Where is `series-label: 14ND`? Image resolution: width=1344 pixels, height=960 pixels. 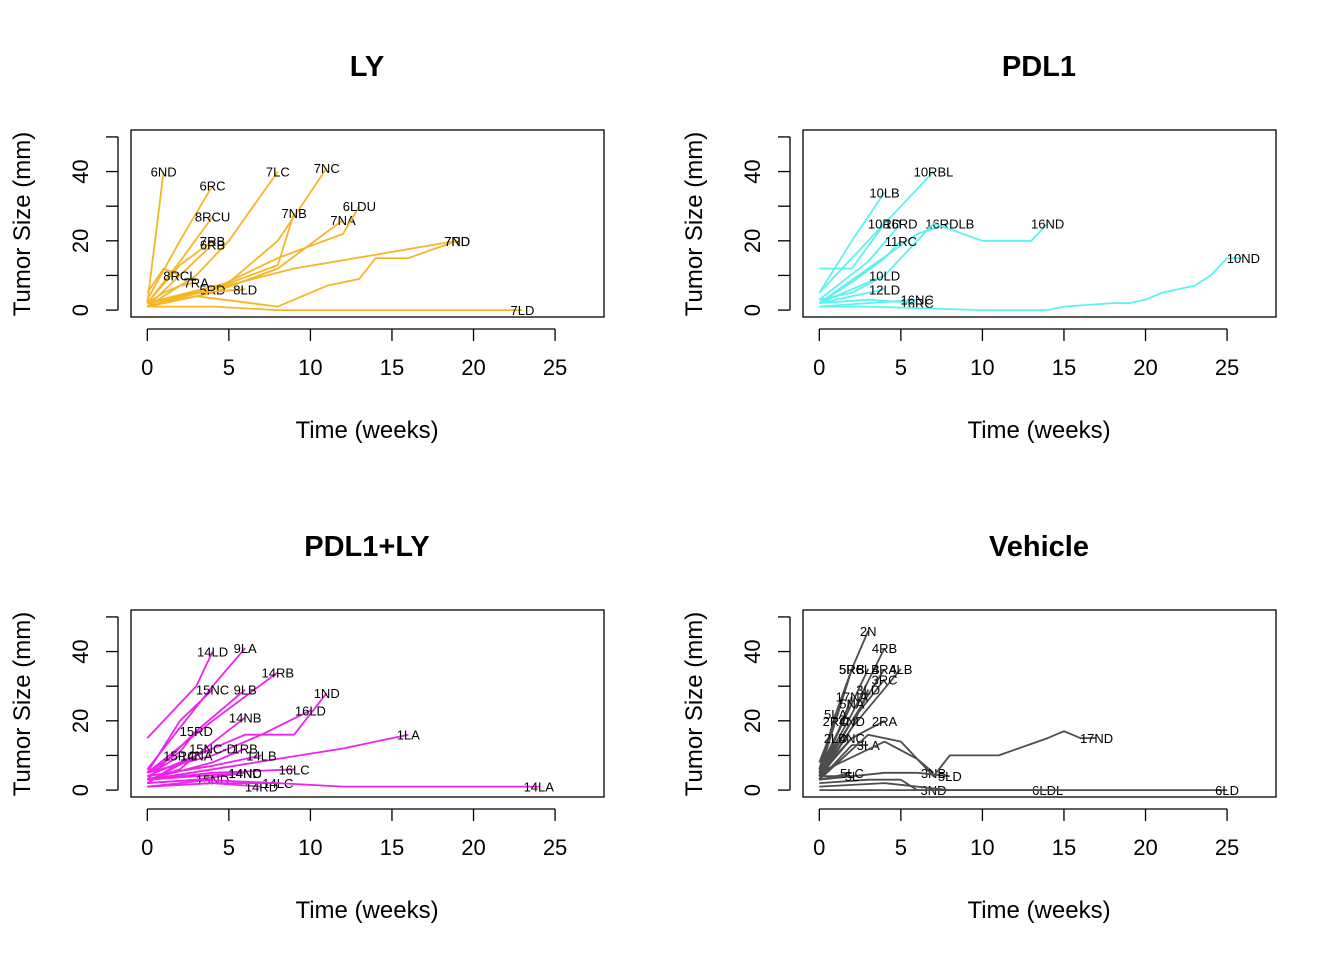 series-label: 14ND is located at coordinates (245, 773).